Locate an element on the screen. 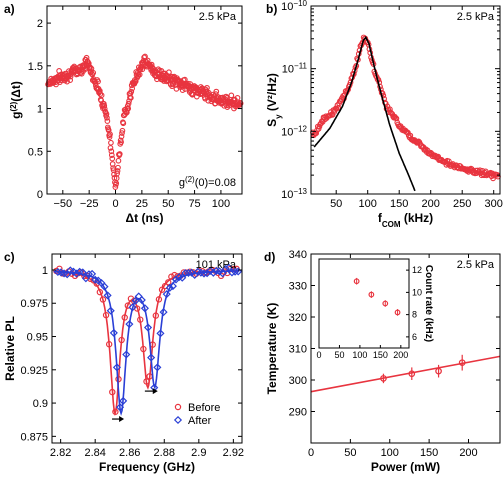 This screenshot has height=488, width=504. panel-d-xtick-label: 150 is located at coordinates (429, 453).